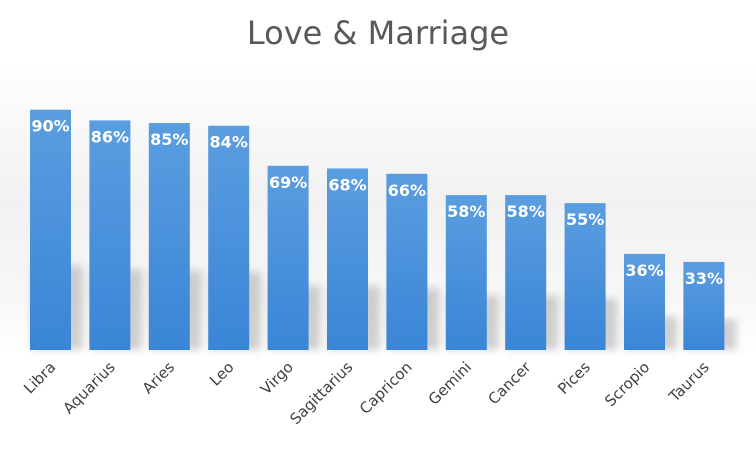  Describe the element at coordinates (321, 393) in the screenshot. I see `x-tick-label-sagittarius: Sagittarius` at that location.